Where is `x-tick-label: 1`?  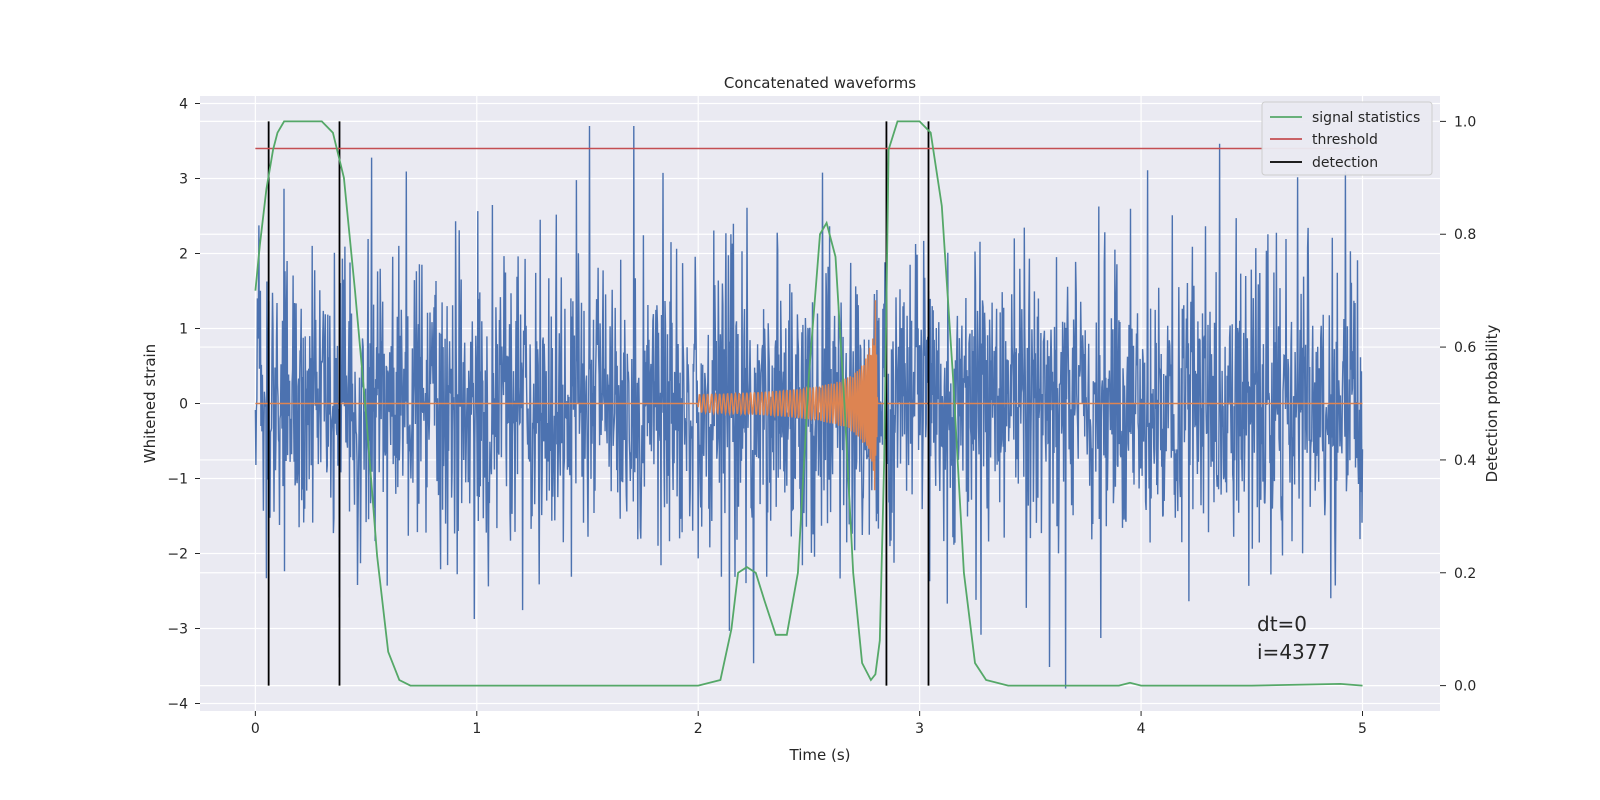
x-tick-label: 1 is located at coordinates (476, 729).